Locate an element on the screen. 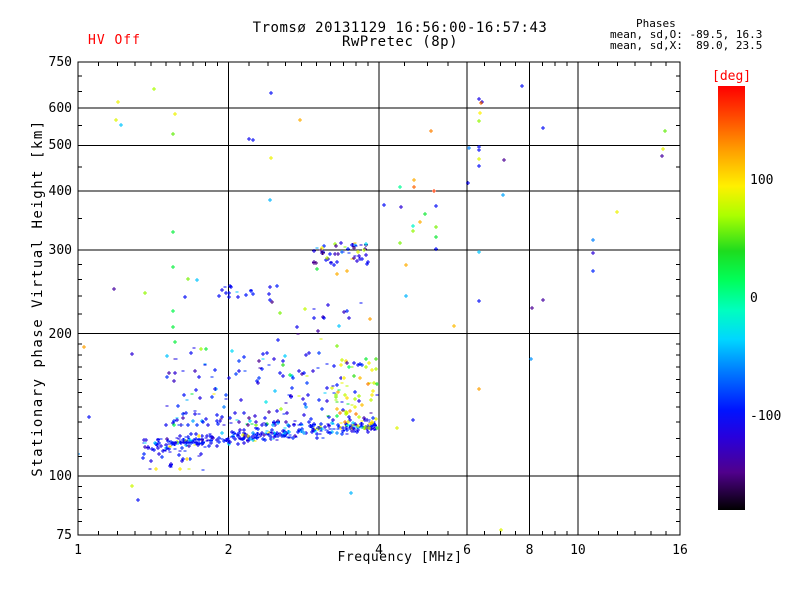 This screenshot has width=800, height=600. hv-status: HV Off is located at coordinates (114, 40).